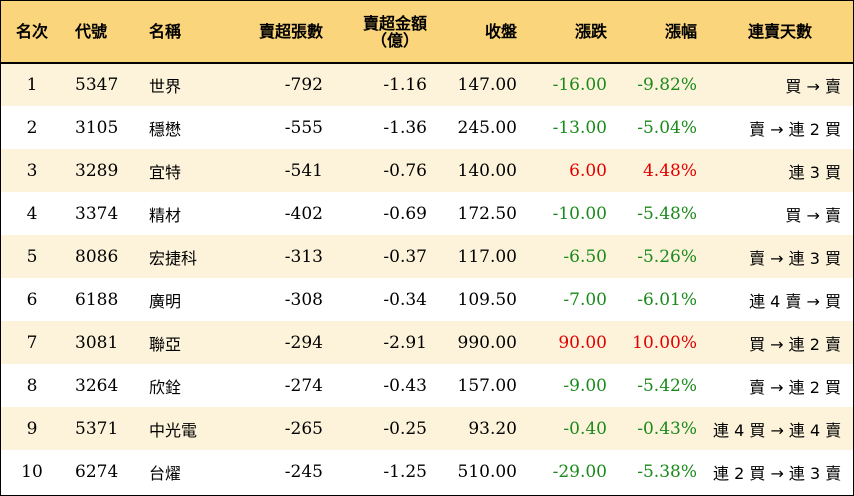 This screenshot has height=496, width=854. What do you see at coordinates (32, 342) in the screenshot?
I see `cell-rank: 7` at bounding box center [32, 342].